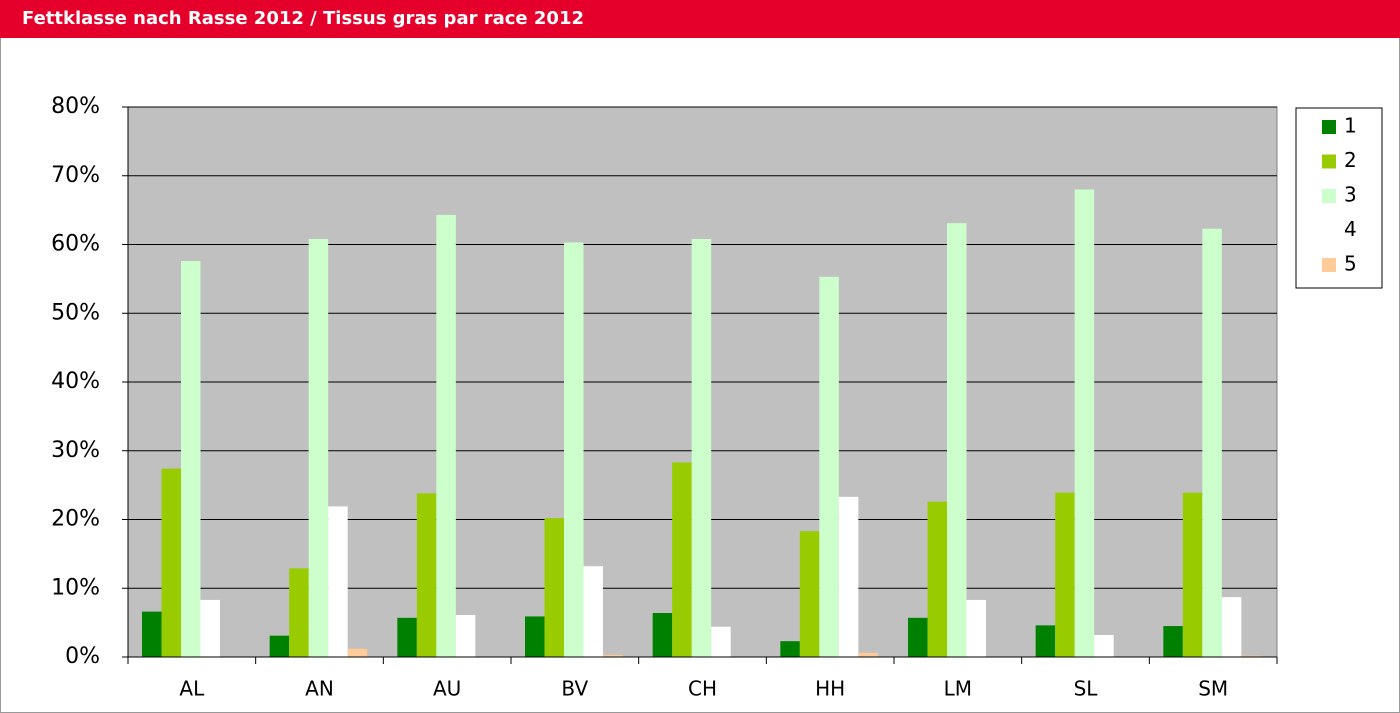 The image size is (1400, 713). I want to click on y-tick-label: 10%, so click(75, 587).